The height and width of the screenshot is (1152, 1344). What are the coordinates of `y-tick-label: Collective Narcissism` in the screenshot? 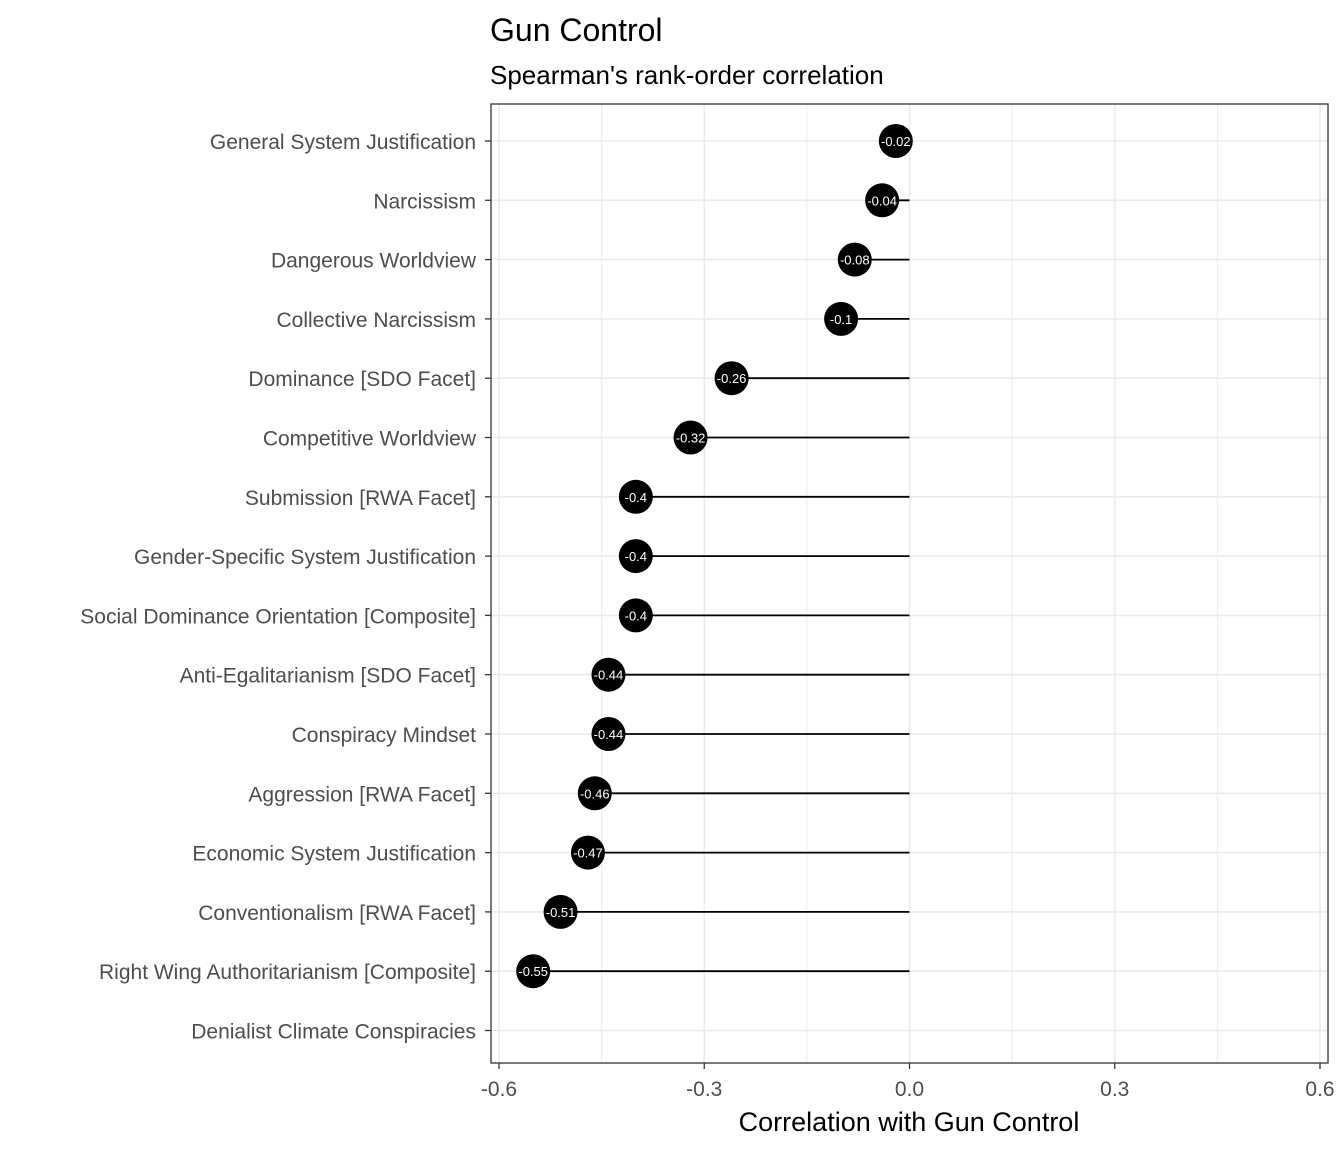 It's located at (376, 320).